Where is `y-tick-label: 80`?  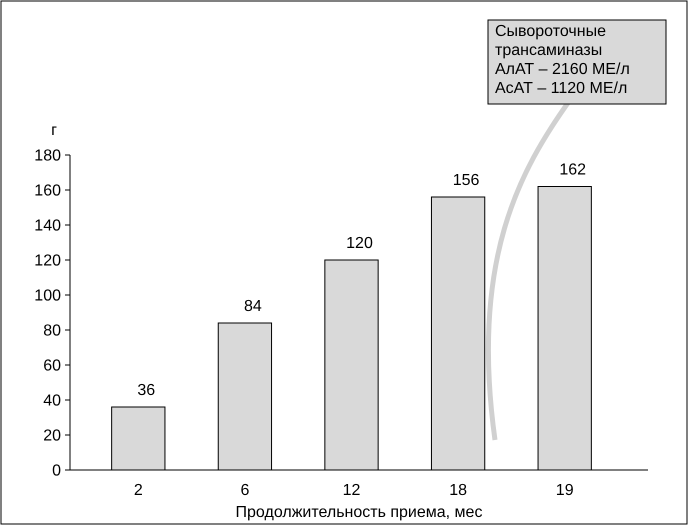
y-tick-label: 80 is located at coordinates (52, 331).